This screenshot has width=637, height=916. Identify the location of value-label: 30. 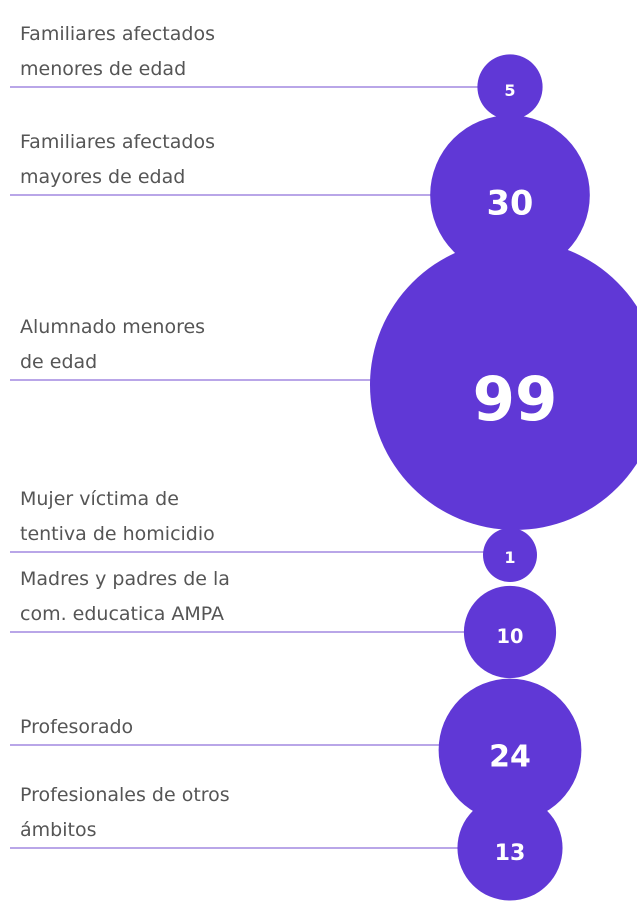
(510, 202).